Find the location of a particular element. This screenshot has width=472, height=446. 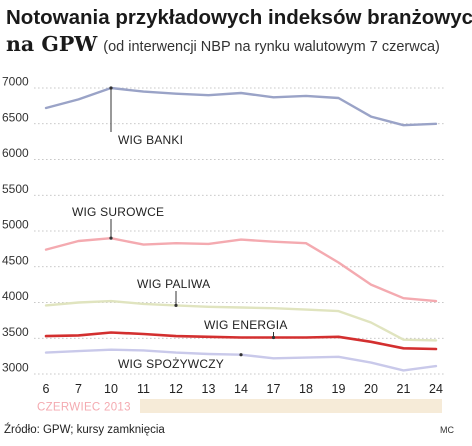

x-tick-label: 21 is located at coordinates (404, 389).